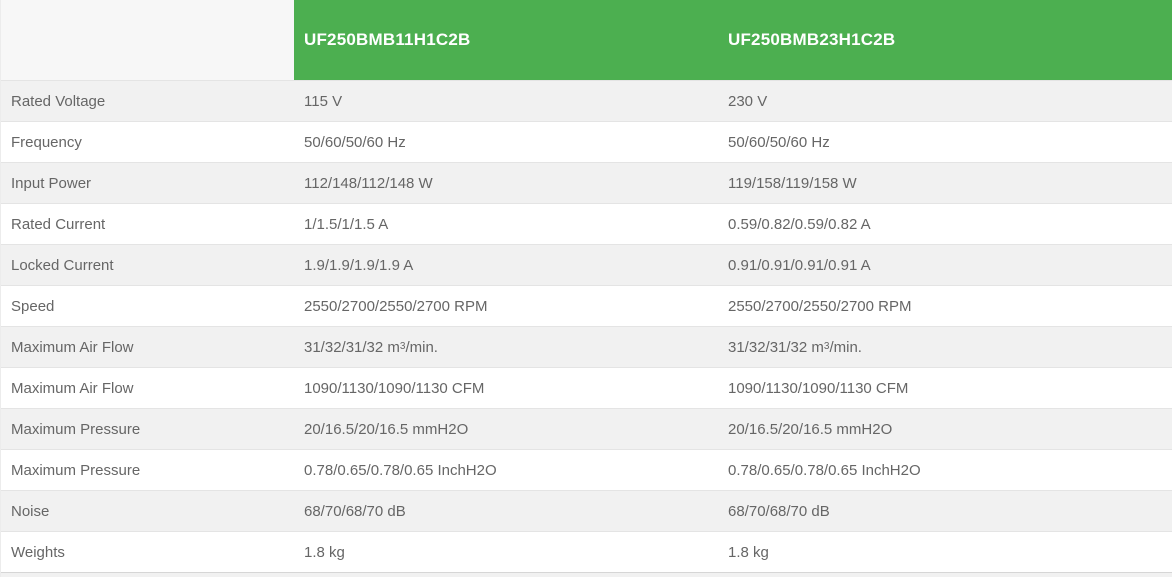 The width and height of the screenshot is (1172, 577). I want to click on table-row: Rated Voltage 115 V 230 V, so click(586, 100).